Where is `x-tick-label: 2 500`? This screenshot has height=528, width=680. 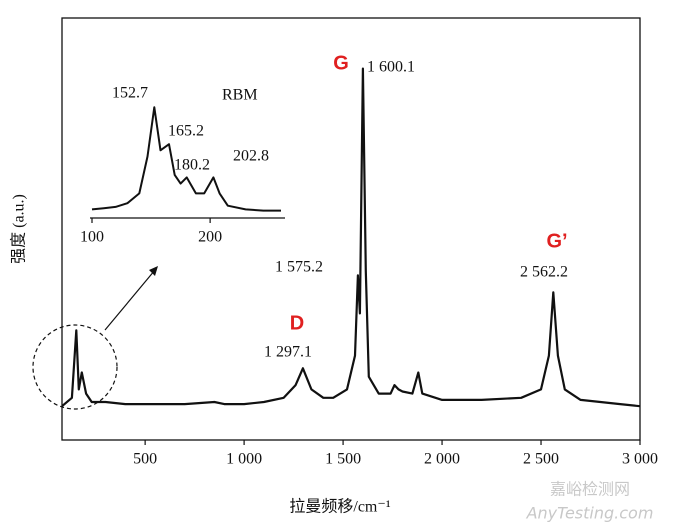 x-tick-label: 2 500 is located at coordinates (541, 459).